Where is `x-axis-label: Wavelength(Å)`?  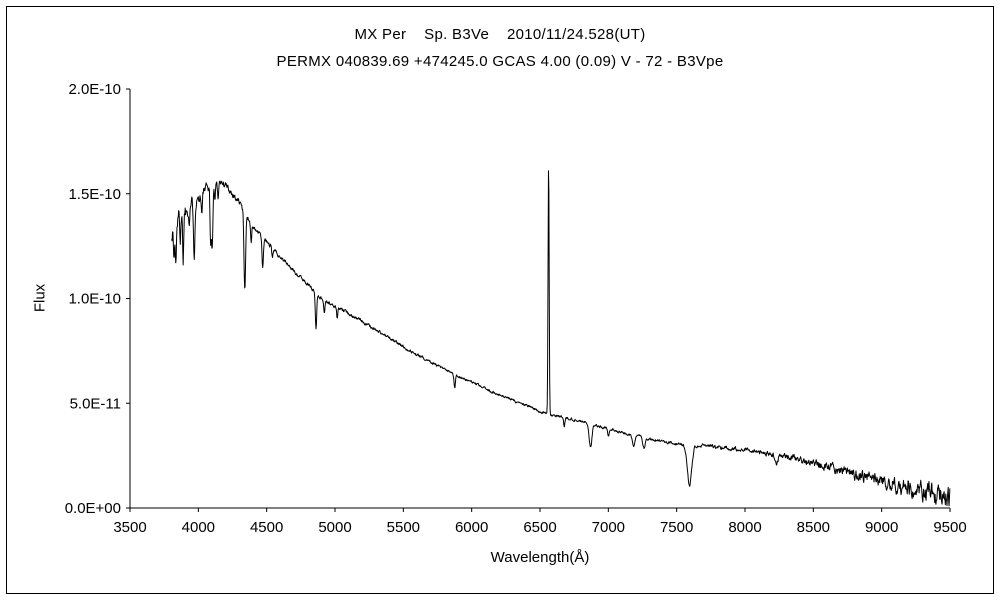 x-axis-label: Wavelength(Å) is located at coordinates (540, 557).